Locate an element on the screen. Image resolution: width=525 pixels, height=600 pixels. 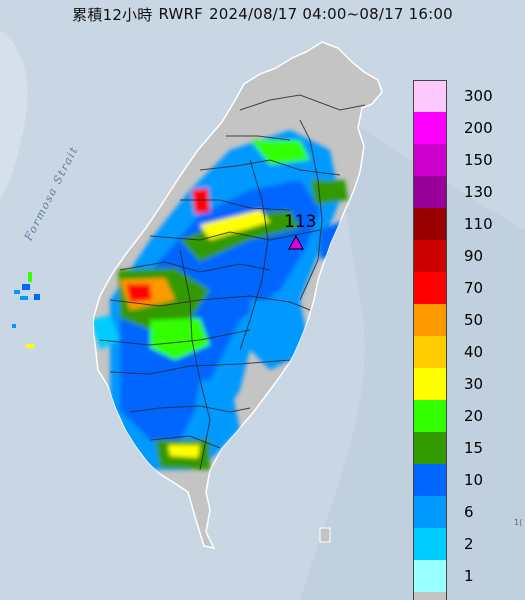
max-rainfall-label: 113 is located at coordinates (300, 222).